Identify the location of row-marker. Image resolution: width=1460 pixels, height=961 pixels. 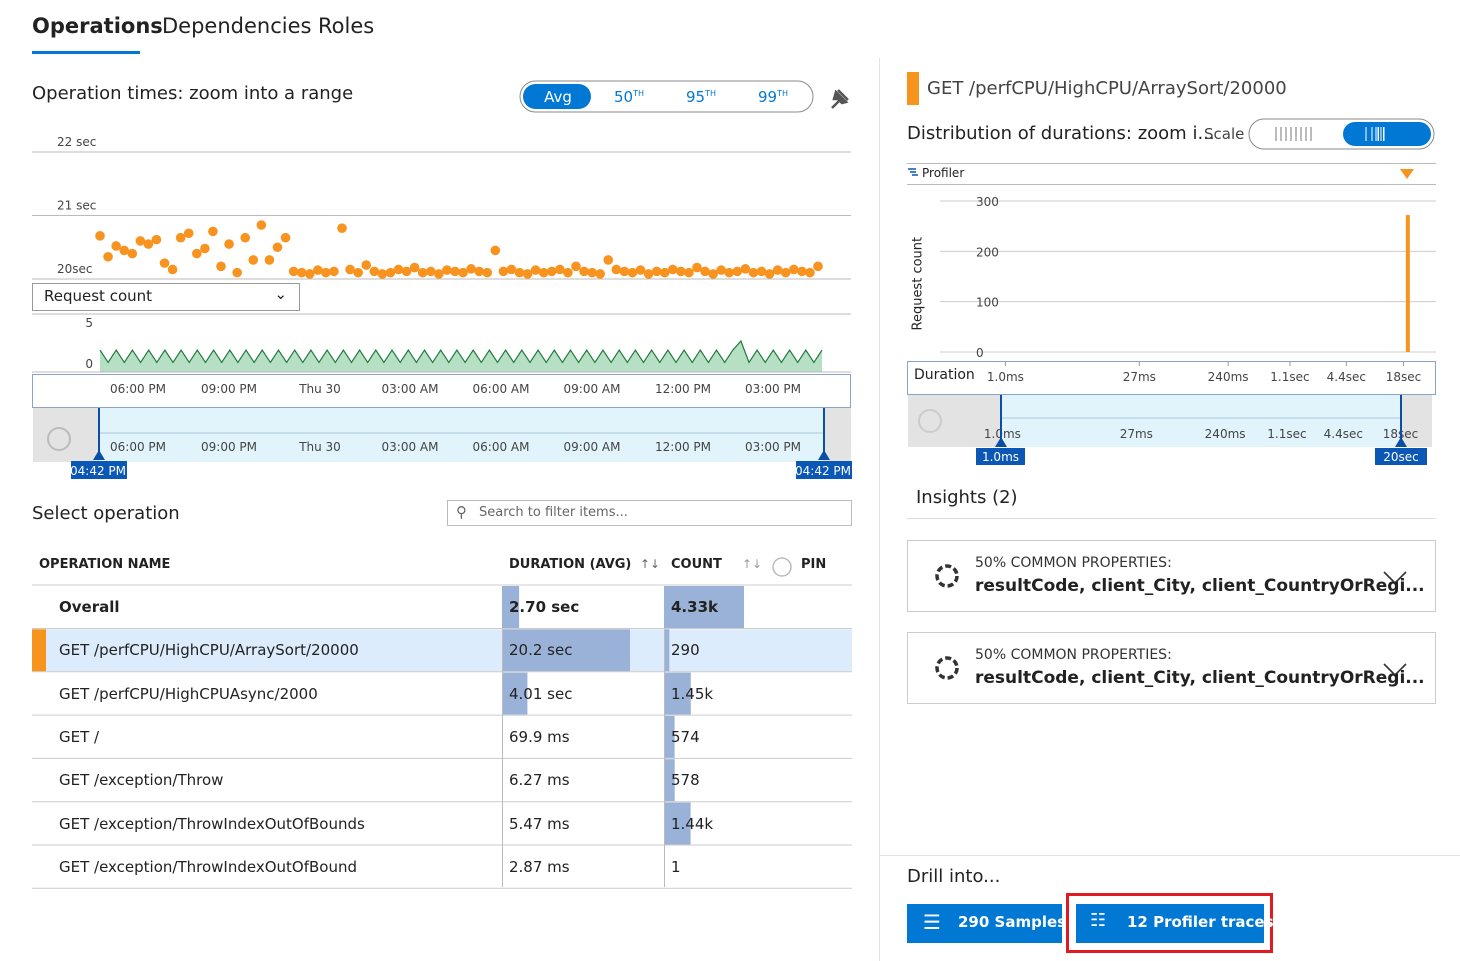
(39, 650).